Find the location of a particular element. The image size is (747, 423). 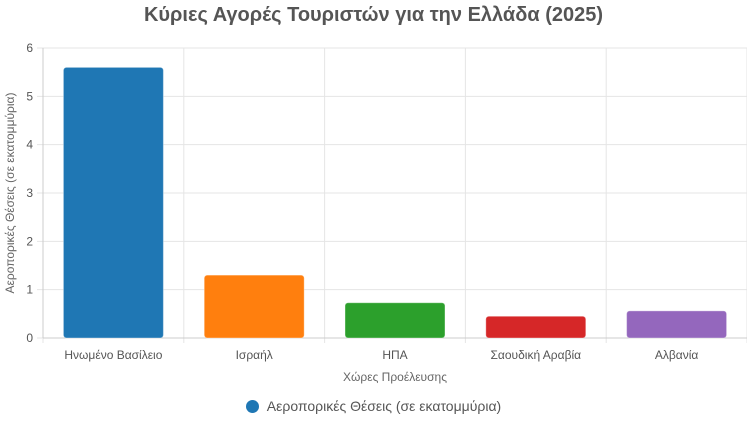

x-axis-title: Χώρες Προέλευσης is located at coordinates (395, 377).